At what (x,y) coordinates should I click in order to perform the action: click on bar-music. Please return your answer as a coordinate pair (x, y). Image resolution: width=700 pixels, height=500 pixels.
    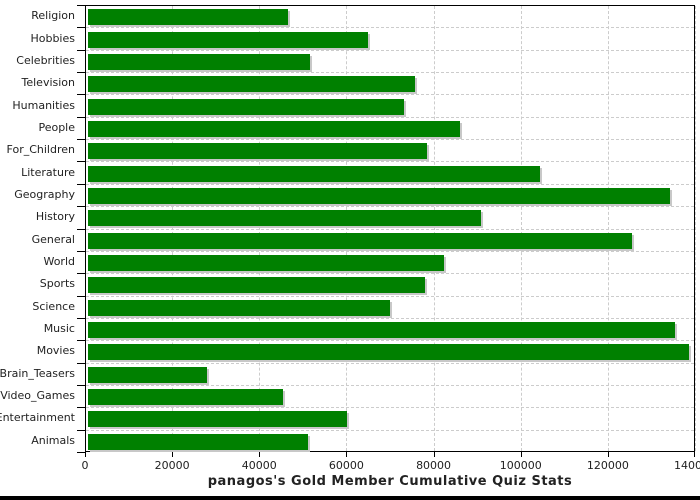
    Looking at the image, I should click on (381, 330).